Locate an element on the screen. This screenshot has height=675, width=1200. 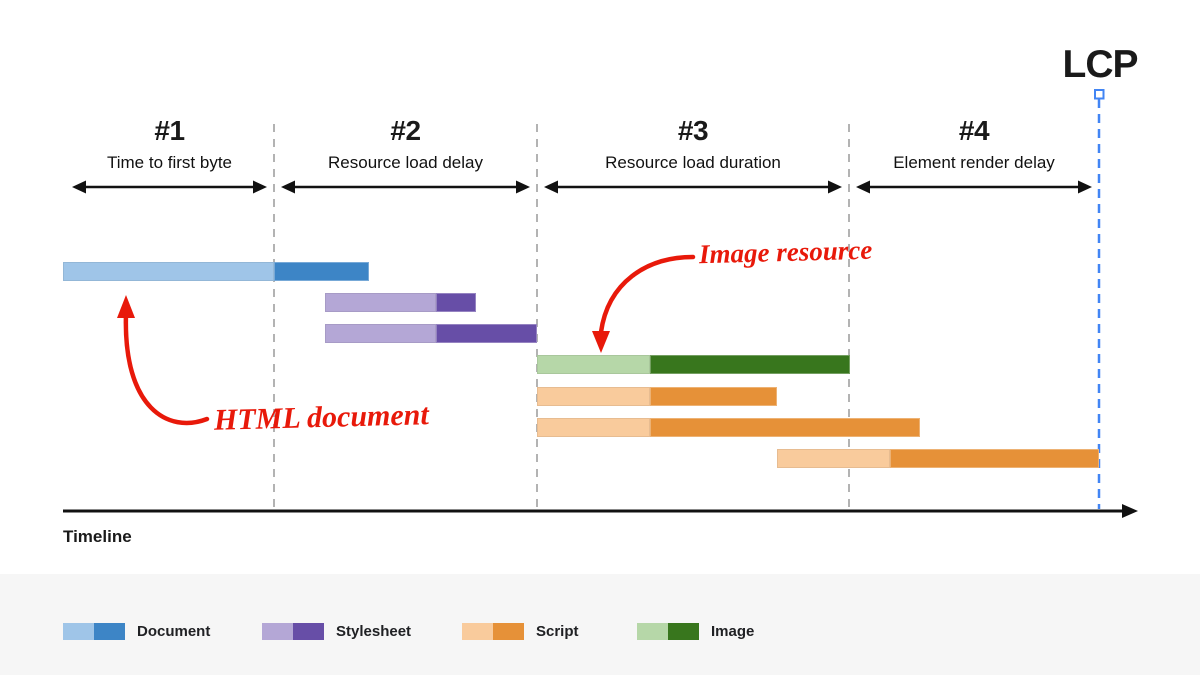
legend-item-script: Script is located at coordinates (520, 631).